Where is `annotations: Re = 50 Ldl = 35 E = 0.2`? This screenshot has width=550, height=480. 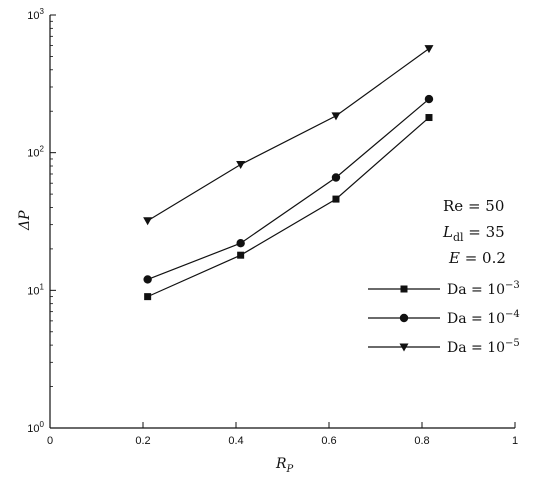
annotations: Re = 50 Ldl = 35 E = 0.2 is located at coordinates (474, 232).